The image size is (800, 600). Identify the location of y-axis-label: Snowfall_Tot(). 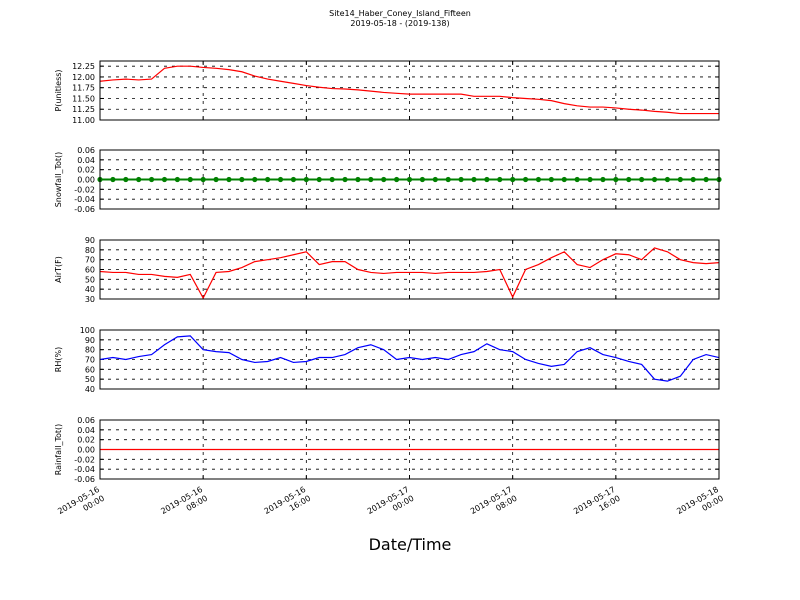
(58, 180).